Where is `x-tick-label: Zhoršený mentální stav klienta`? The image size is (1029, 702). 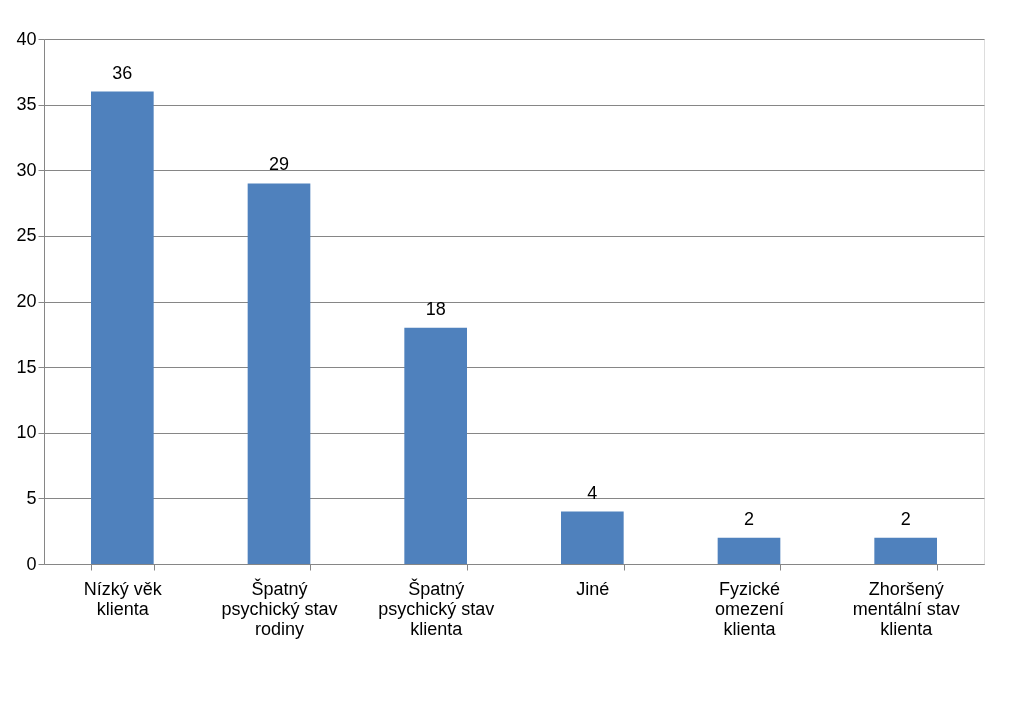 x-tick-label: Zhoršený mentální stav klienta is located at coordinates (906, 608).